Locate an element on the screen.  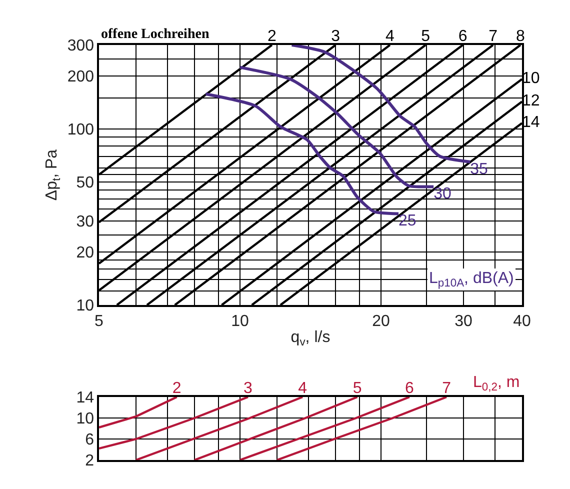
x-tick-label: 30 is located at coordinates (463, 321).